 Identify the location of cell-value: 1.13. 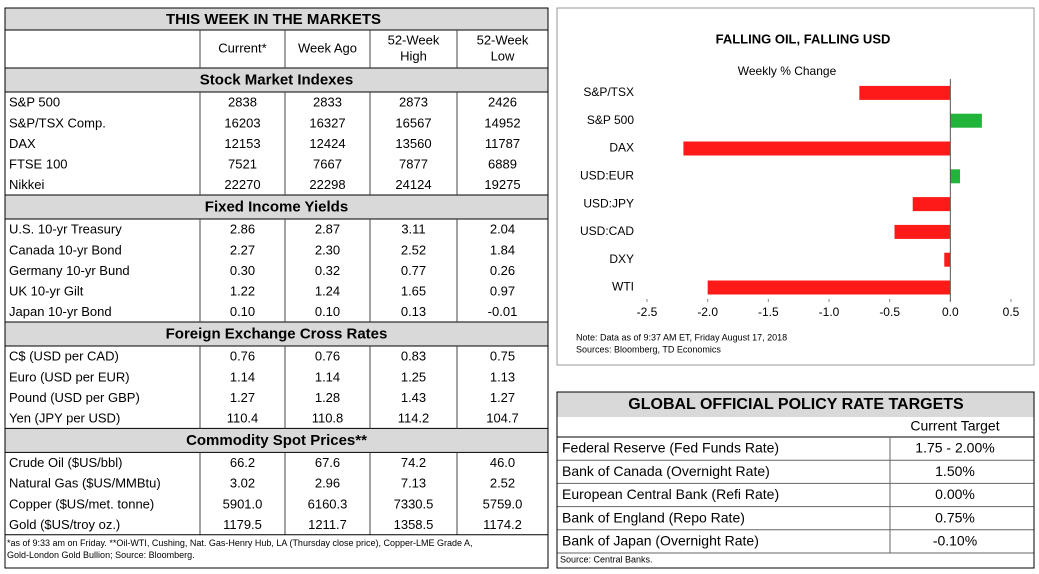
(502, 376).